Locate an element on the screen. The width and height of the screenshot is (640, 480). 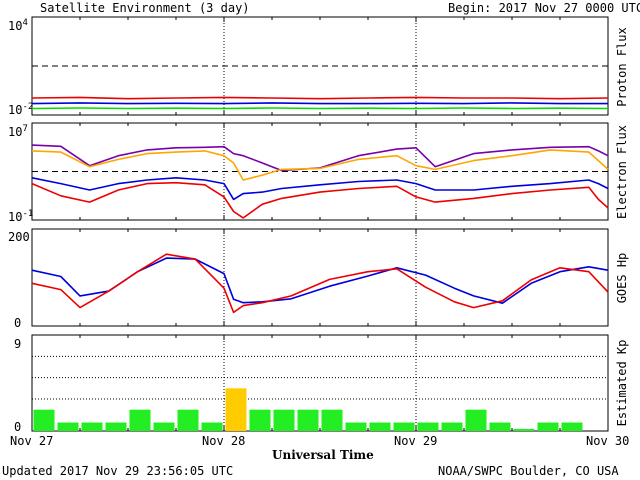
xtick-nov30: Nov 30 is located at coordinates (608, 441).